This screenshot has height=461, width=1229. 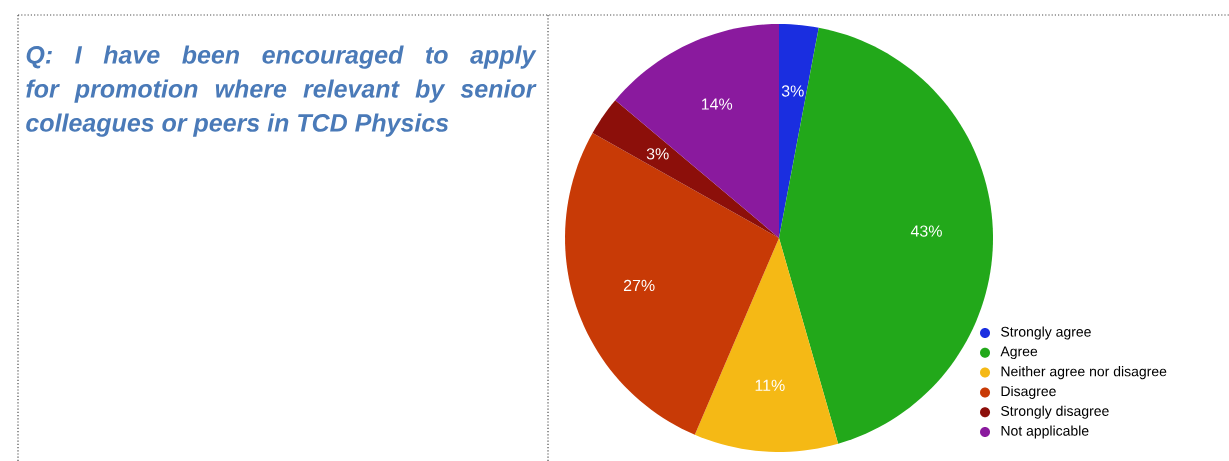 I want to click on data-label: 14%, so click(x=717, y=104).